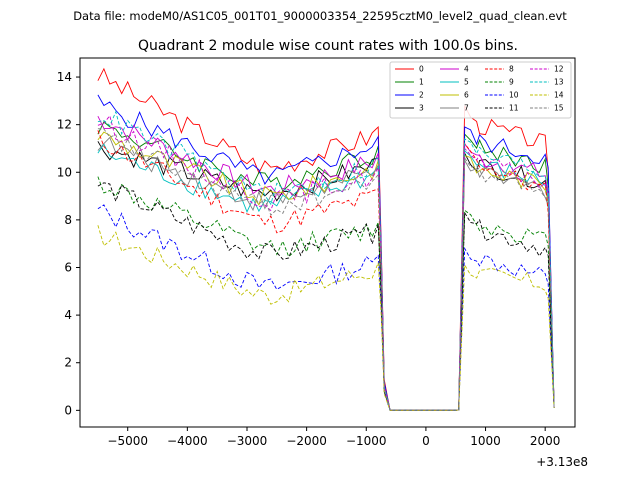 This screenshot has width=640, height=480. What do you see at coordinates (559, 95) in the screenshot?
I see `legend-label: 14` at bounding box center [559, 95].